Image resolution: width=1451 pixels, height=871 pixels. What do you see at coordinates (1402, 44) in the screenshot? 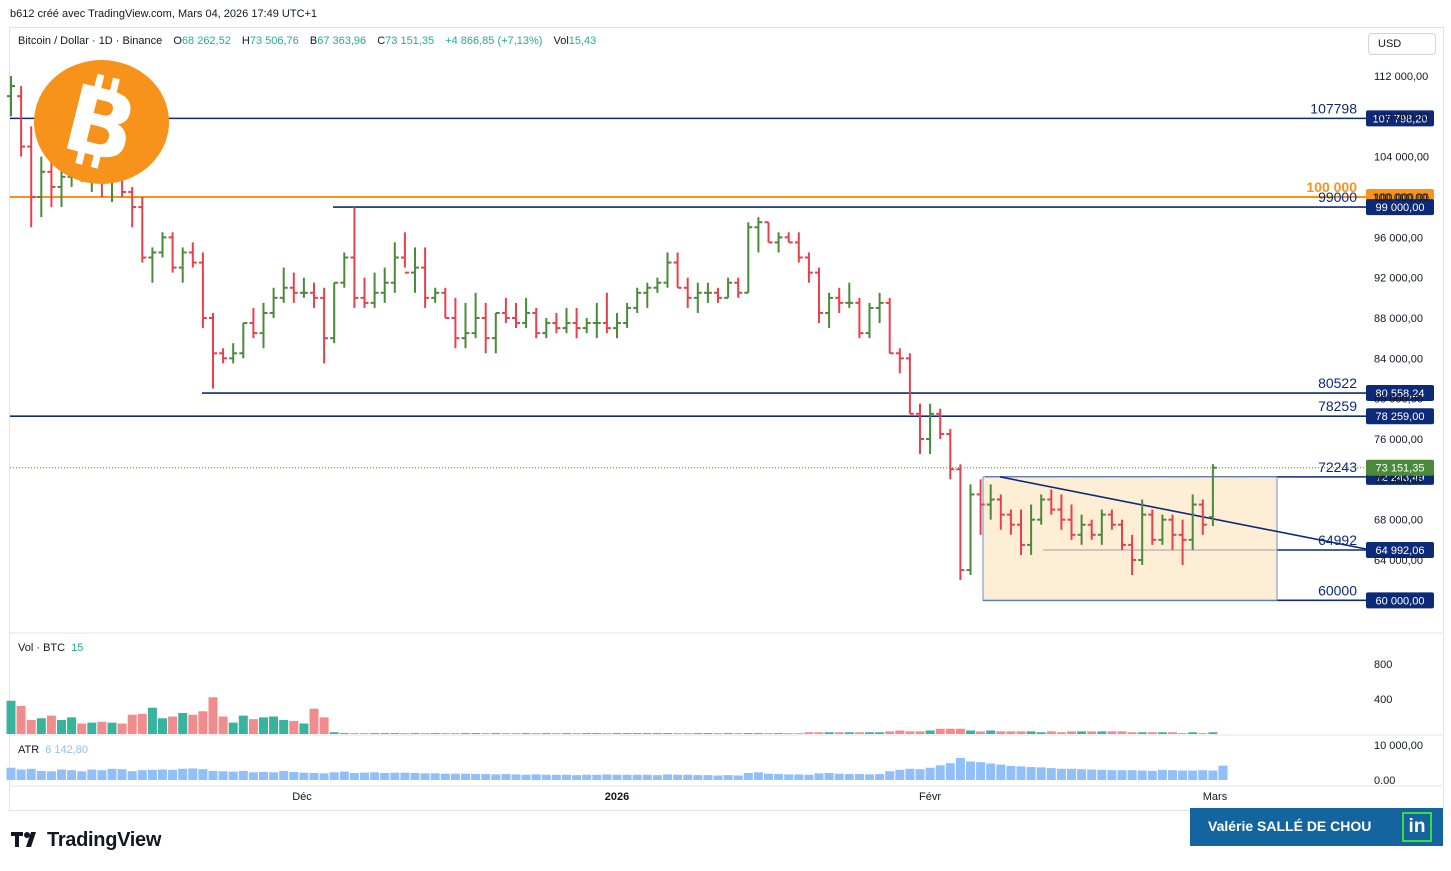
I see `currency-button: USD` at bounding box center [1402, 44].